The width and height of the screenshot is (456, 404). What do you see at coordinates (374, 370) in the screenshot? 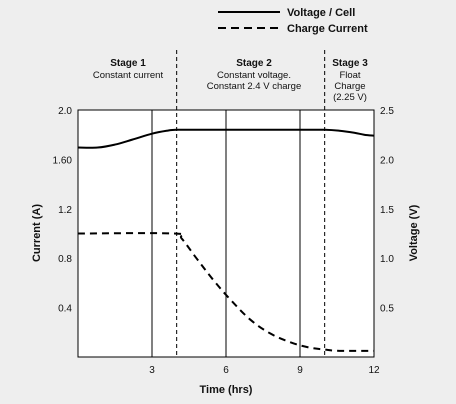
I see `x-tick-label-12: 12` at bounding box center [374, 370].